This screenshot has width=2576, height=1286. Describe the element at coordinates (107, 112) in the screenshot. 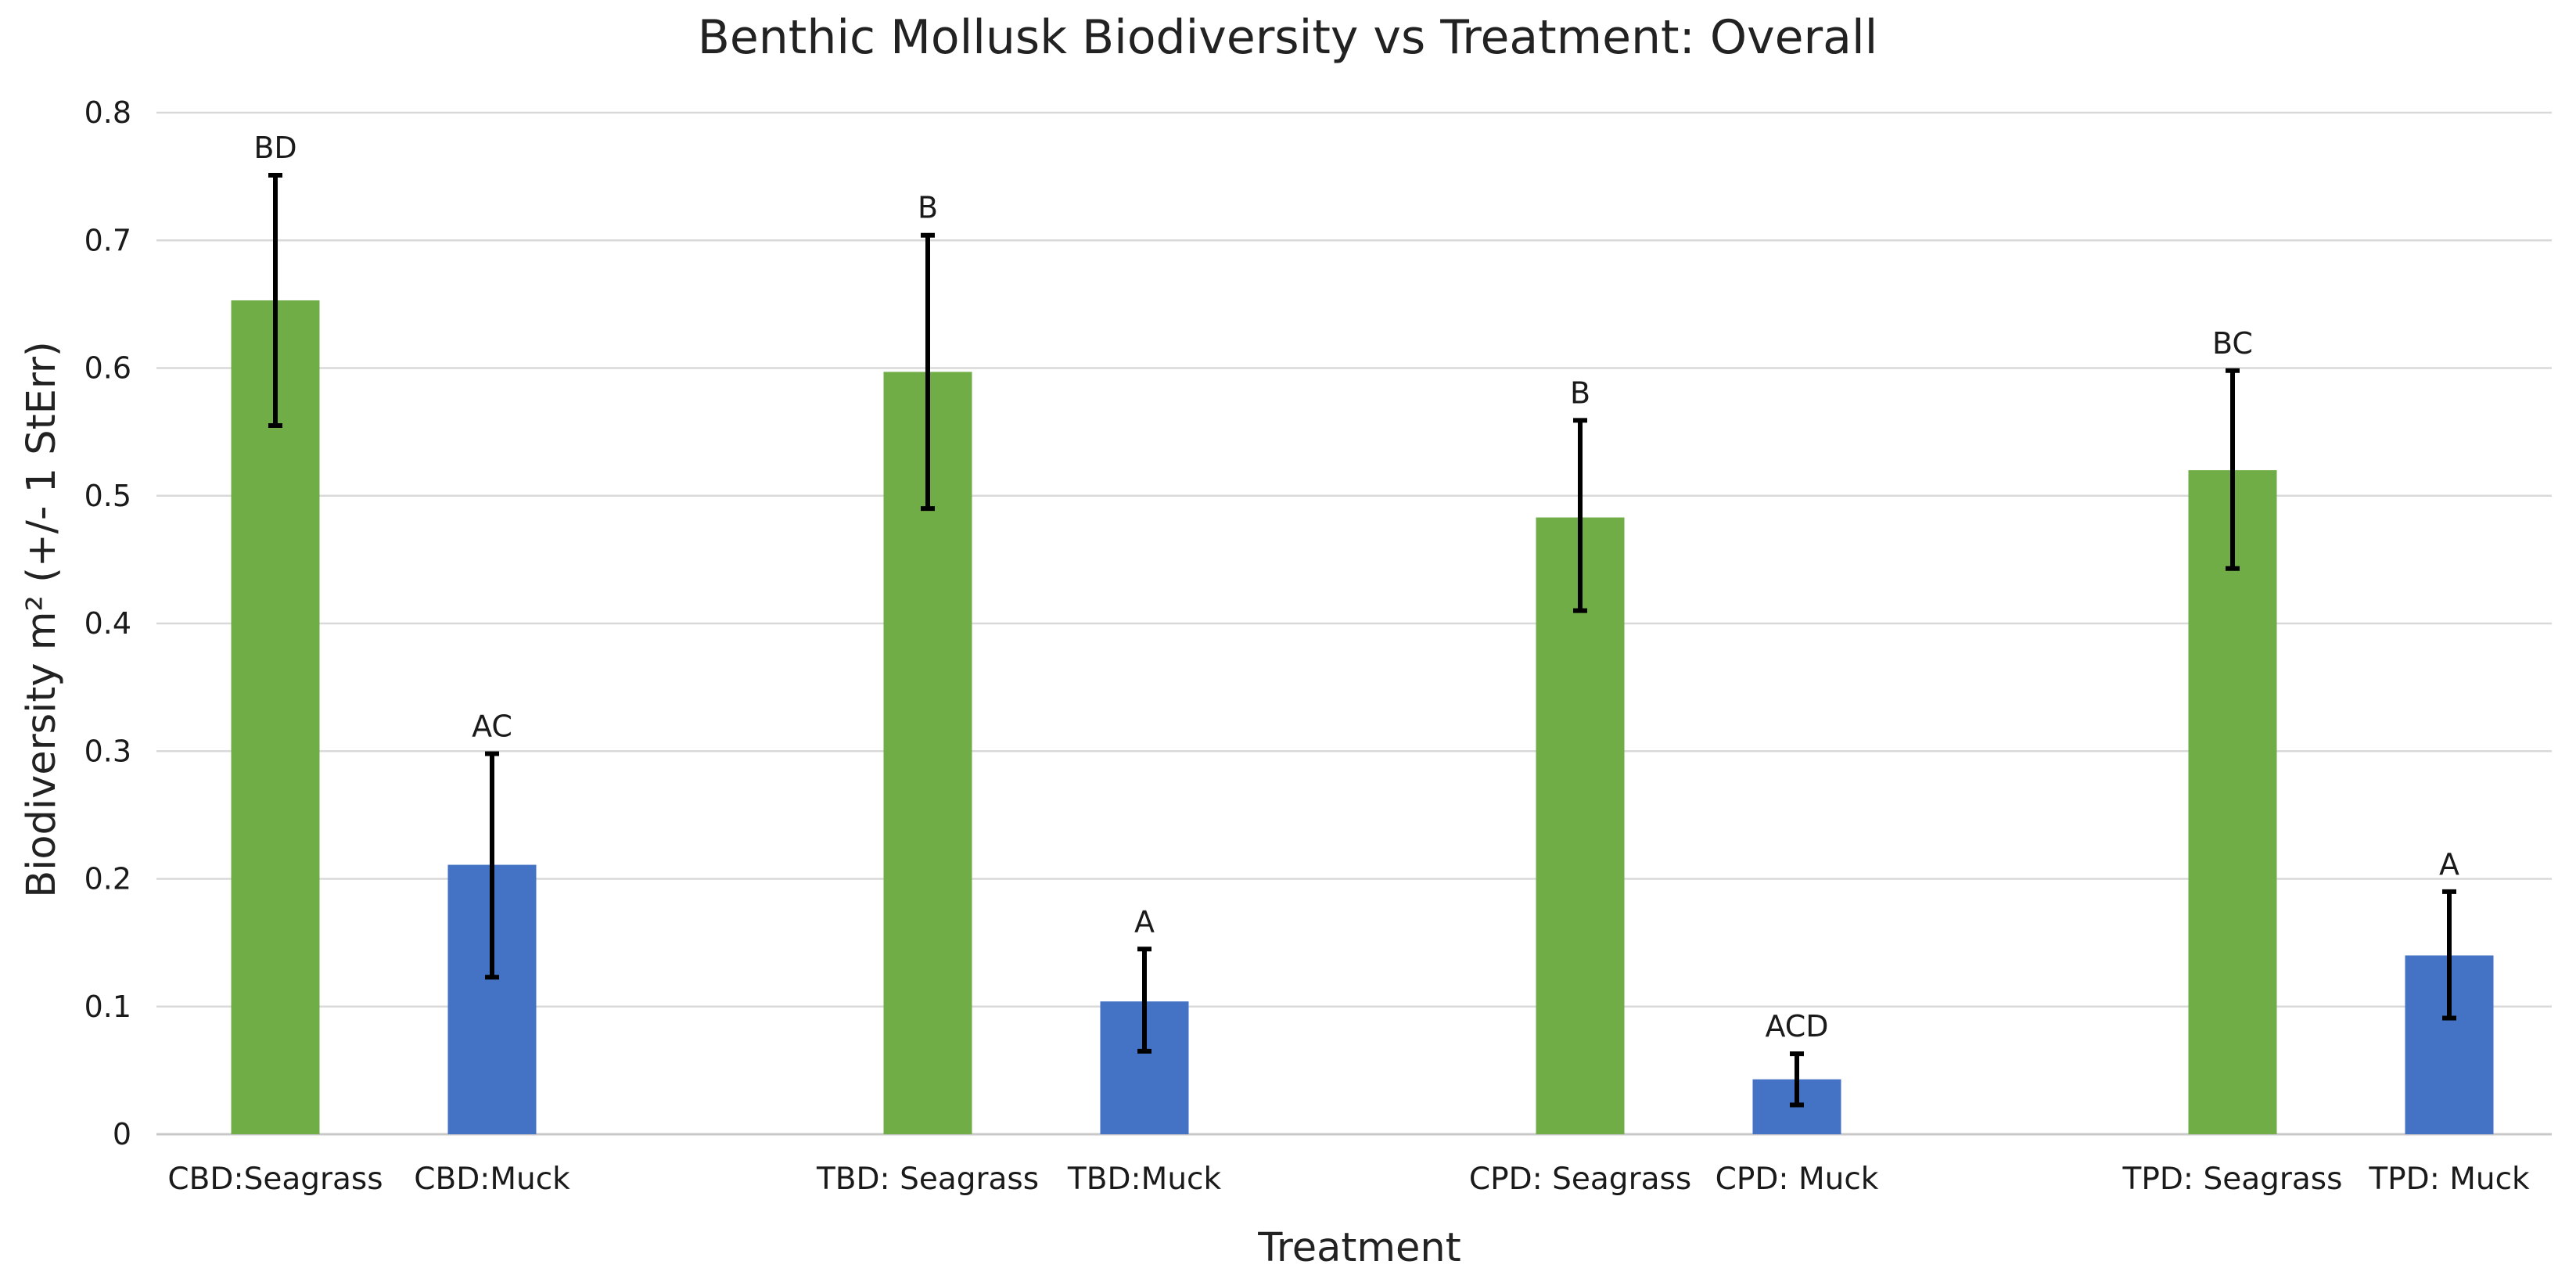

I see `y-tick-label: 0.8` at that location.